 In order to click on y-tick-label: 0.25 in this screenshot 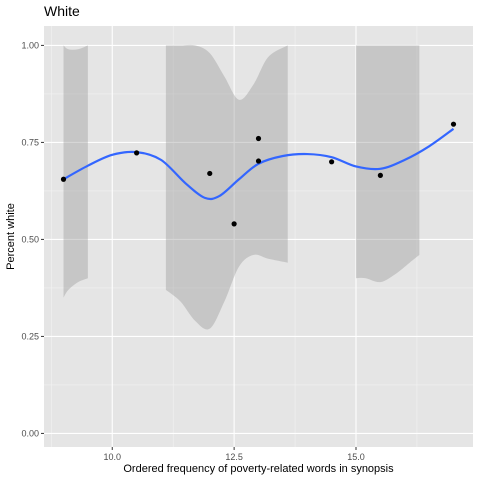, I will do `click(30, 336)`.